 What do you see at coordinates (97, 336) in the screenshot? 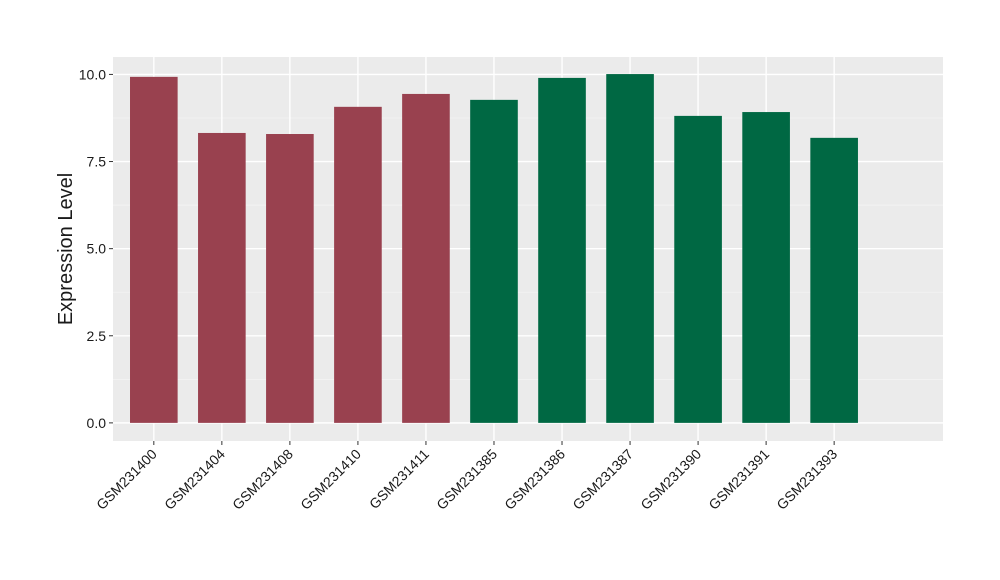
I see `y-tick-label: 2.5` at bounding box center [97, 336].